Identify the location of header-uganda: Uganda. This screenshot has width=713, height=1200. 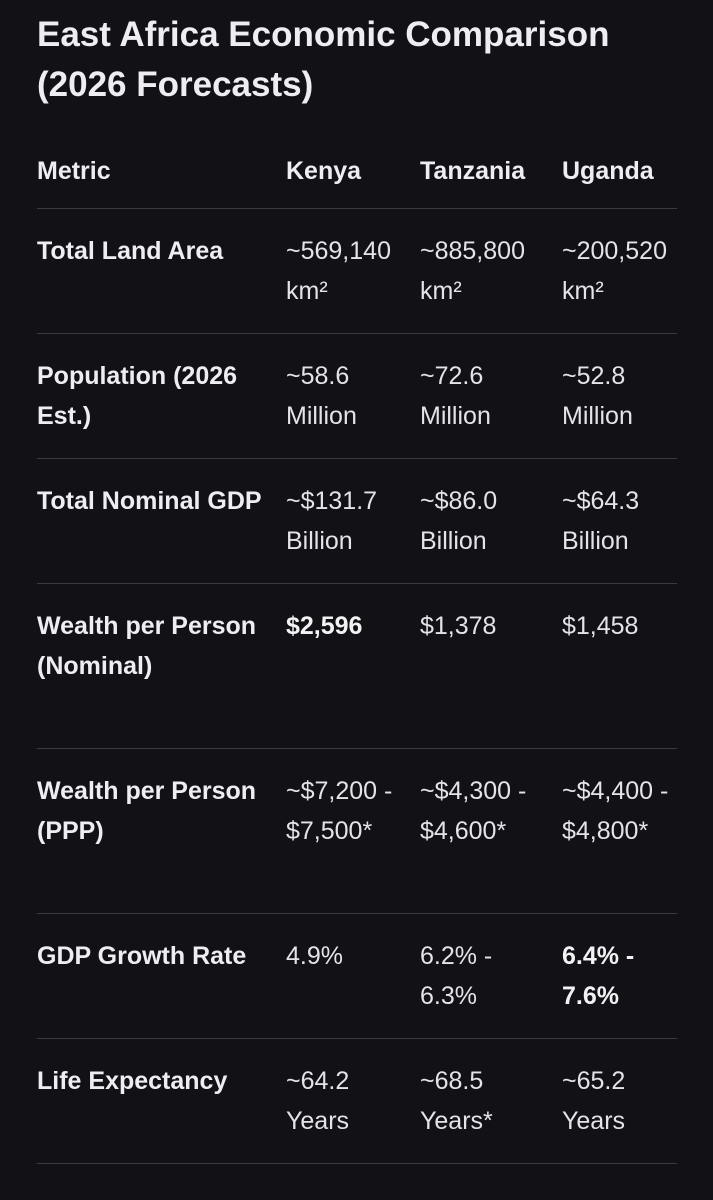
(608, 171).